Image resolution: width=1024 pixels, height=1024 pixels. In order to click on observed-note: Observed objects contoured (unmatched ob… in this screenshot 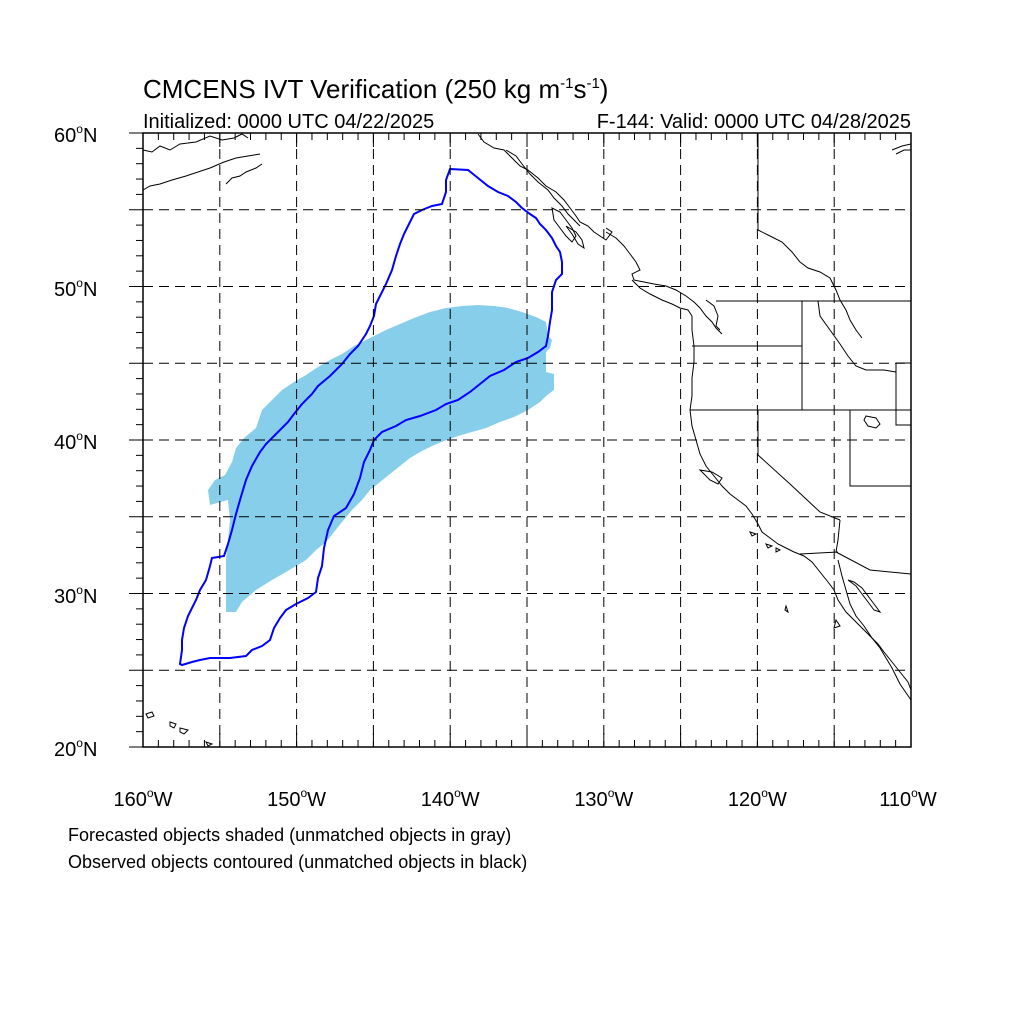, I will do `click(298, 862)`.